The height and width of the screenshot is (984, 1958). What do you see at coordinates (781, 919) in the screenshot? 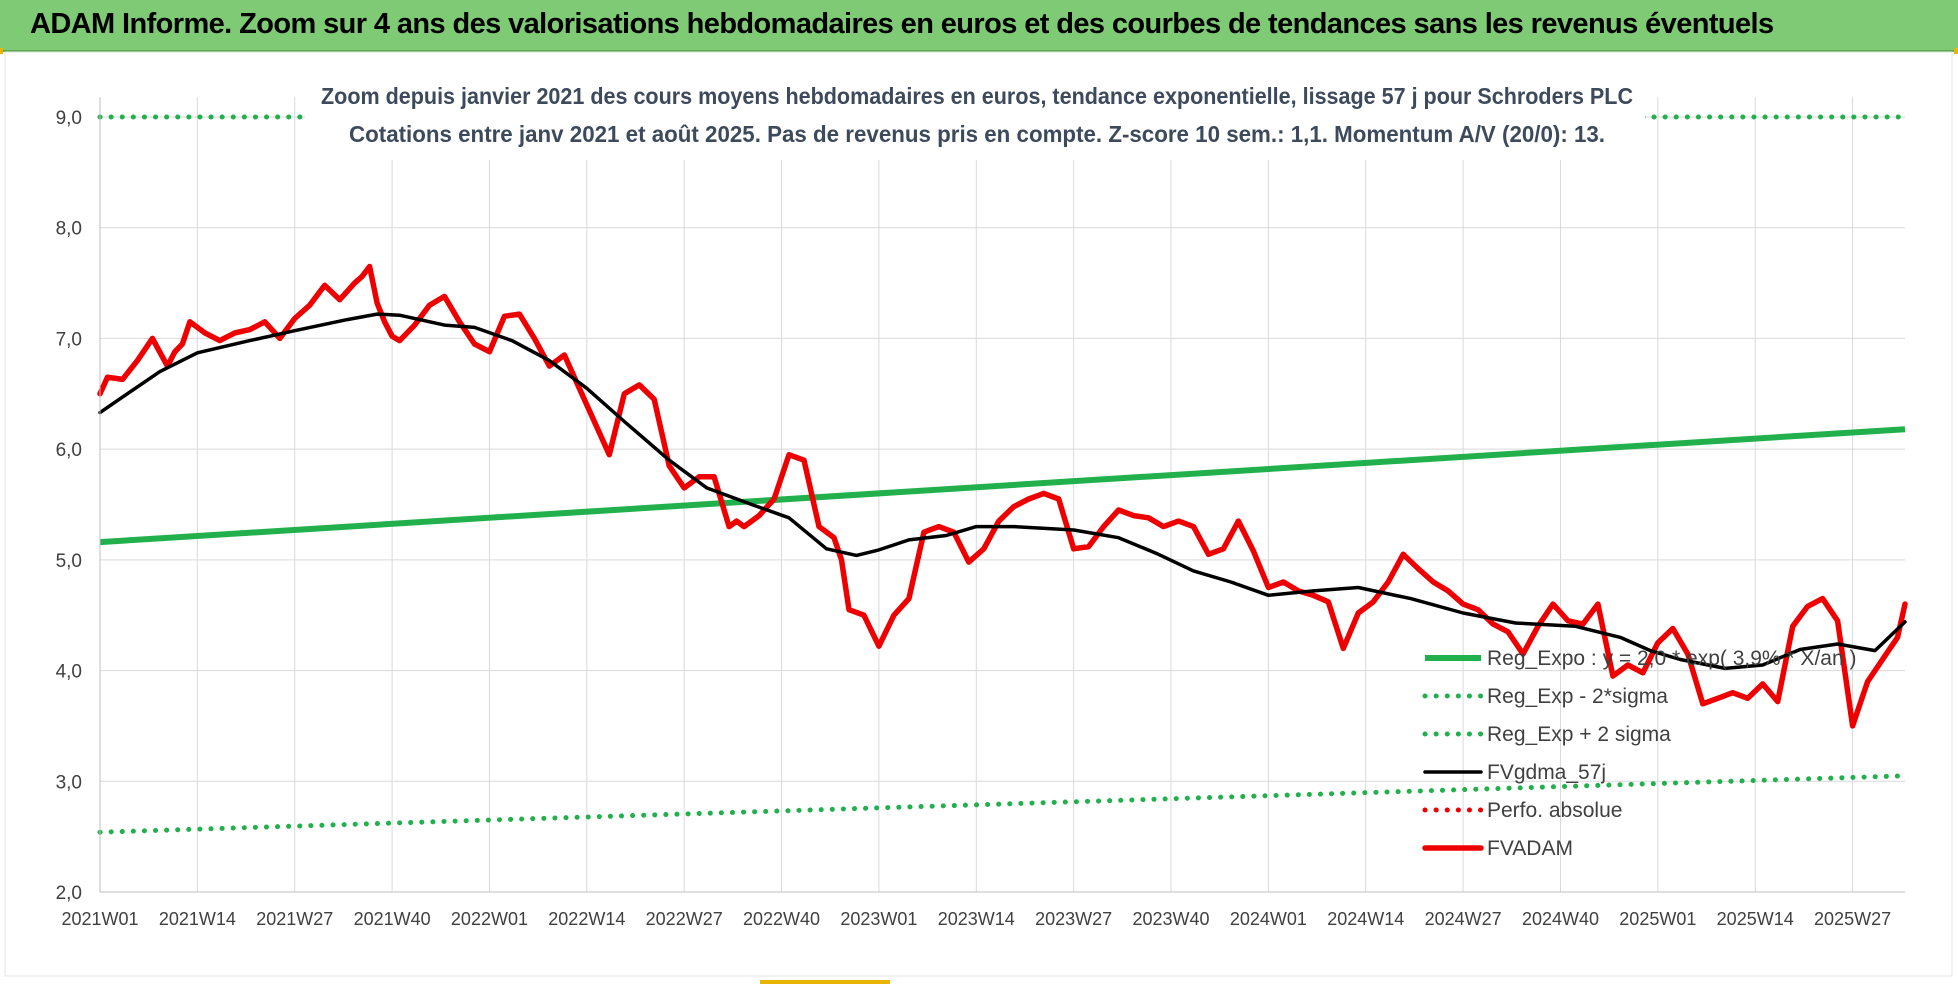
I see `x-tick-label: 2022W40` at bounding box center [781, 919].